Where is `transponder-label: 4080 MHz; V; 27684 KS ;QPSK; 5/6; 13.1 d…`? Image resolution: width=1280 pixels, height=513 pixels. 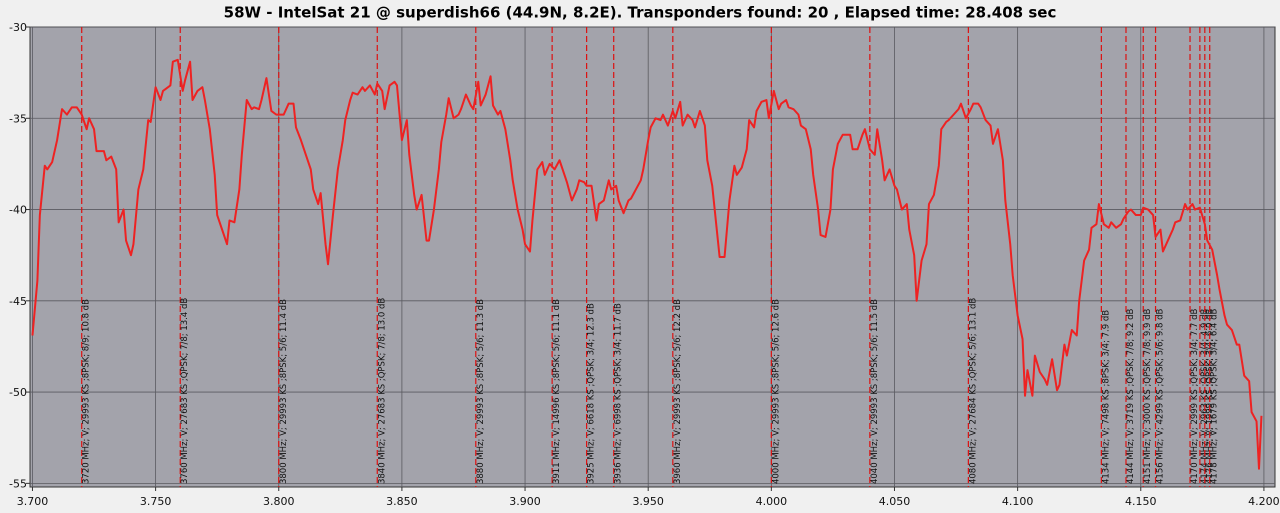 transponder-label: 4080 MHz; V; 27684 KS ;QPSK; 5/6; 13.1 d… is located at coordinates (973, 391).